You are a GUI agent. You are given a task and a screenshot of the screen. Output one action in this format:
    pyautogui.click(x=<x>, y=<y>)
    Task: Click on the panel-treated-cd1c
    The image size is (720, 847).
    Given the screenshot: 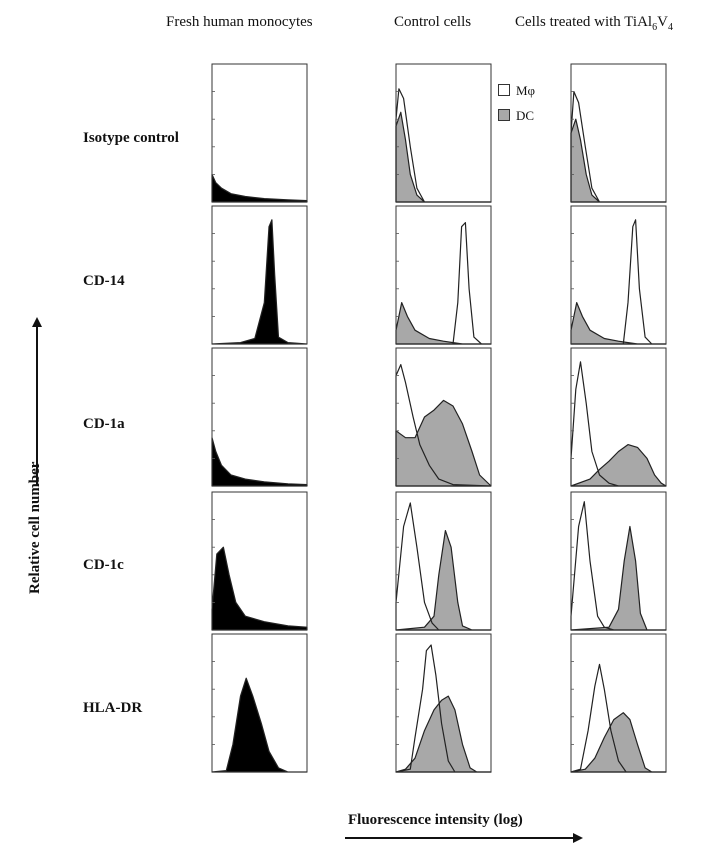 What is the action you would take?
    pyautogui.click(x=618, y=561)
    